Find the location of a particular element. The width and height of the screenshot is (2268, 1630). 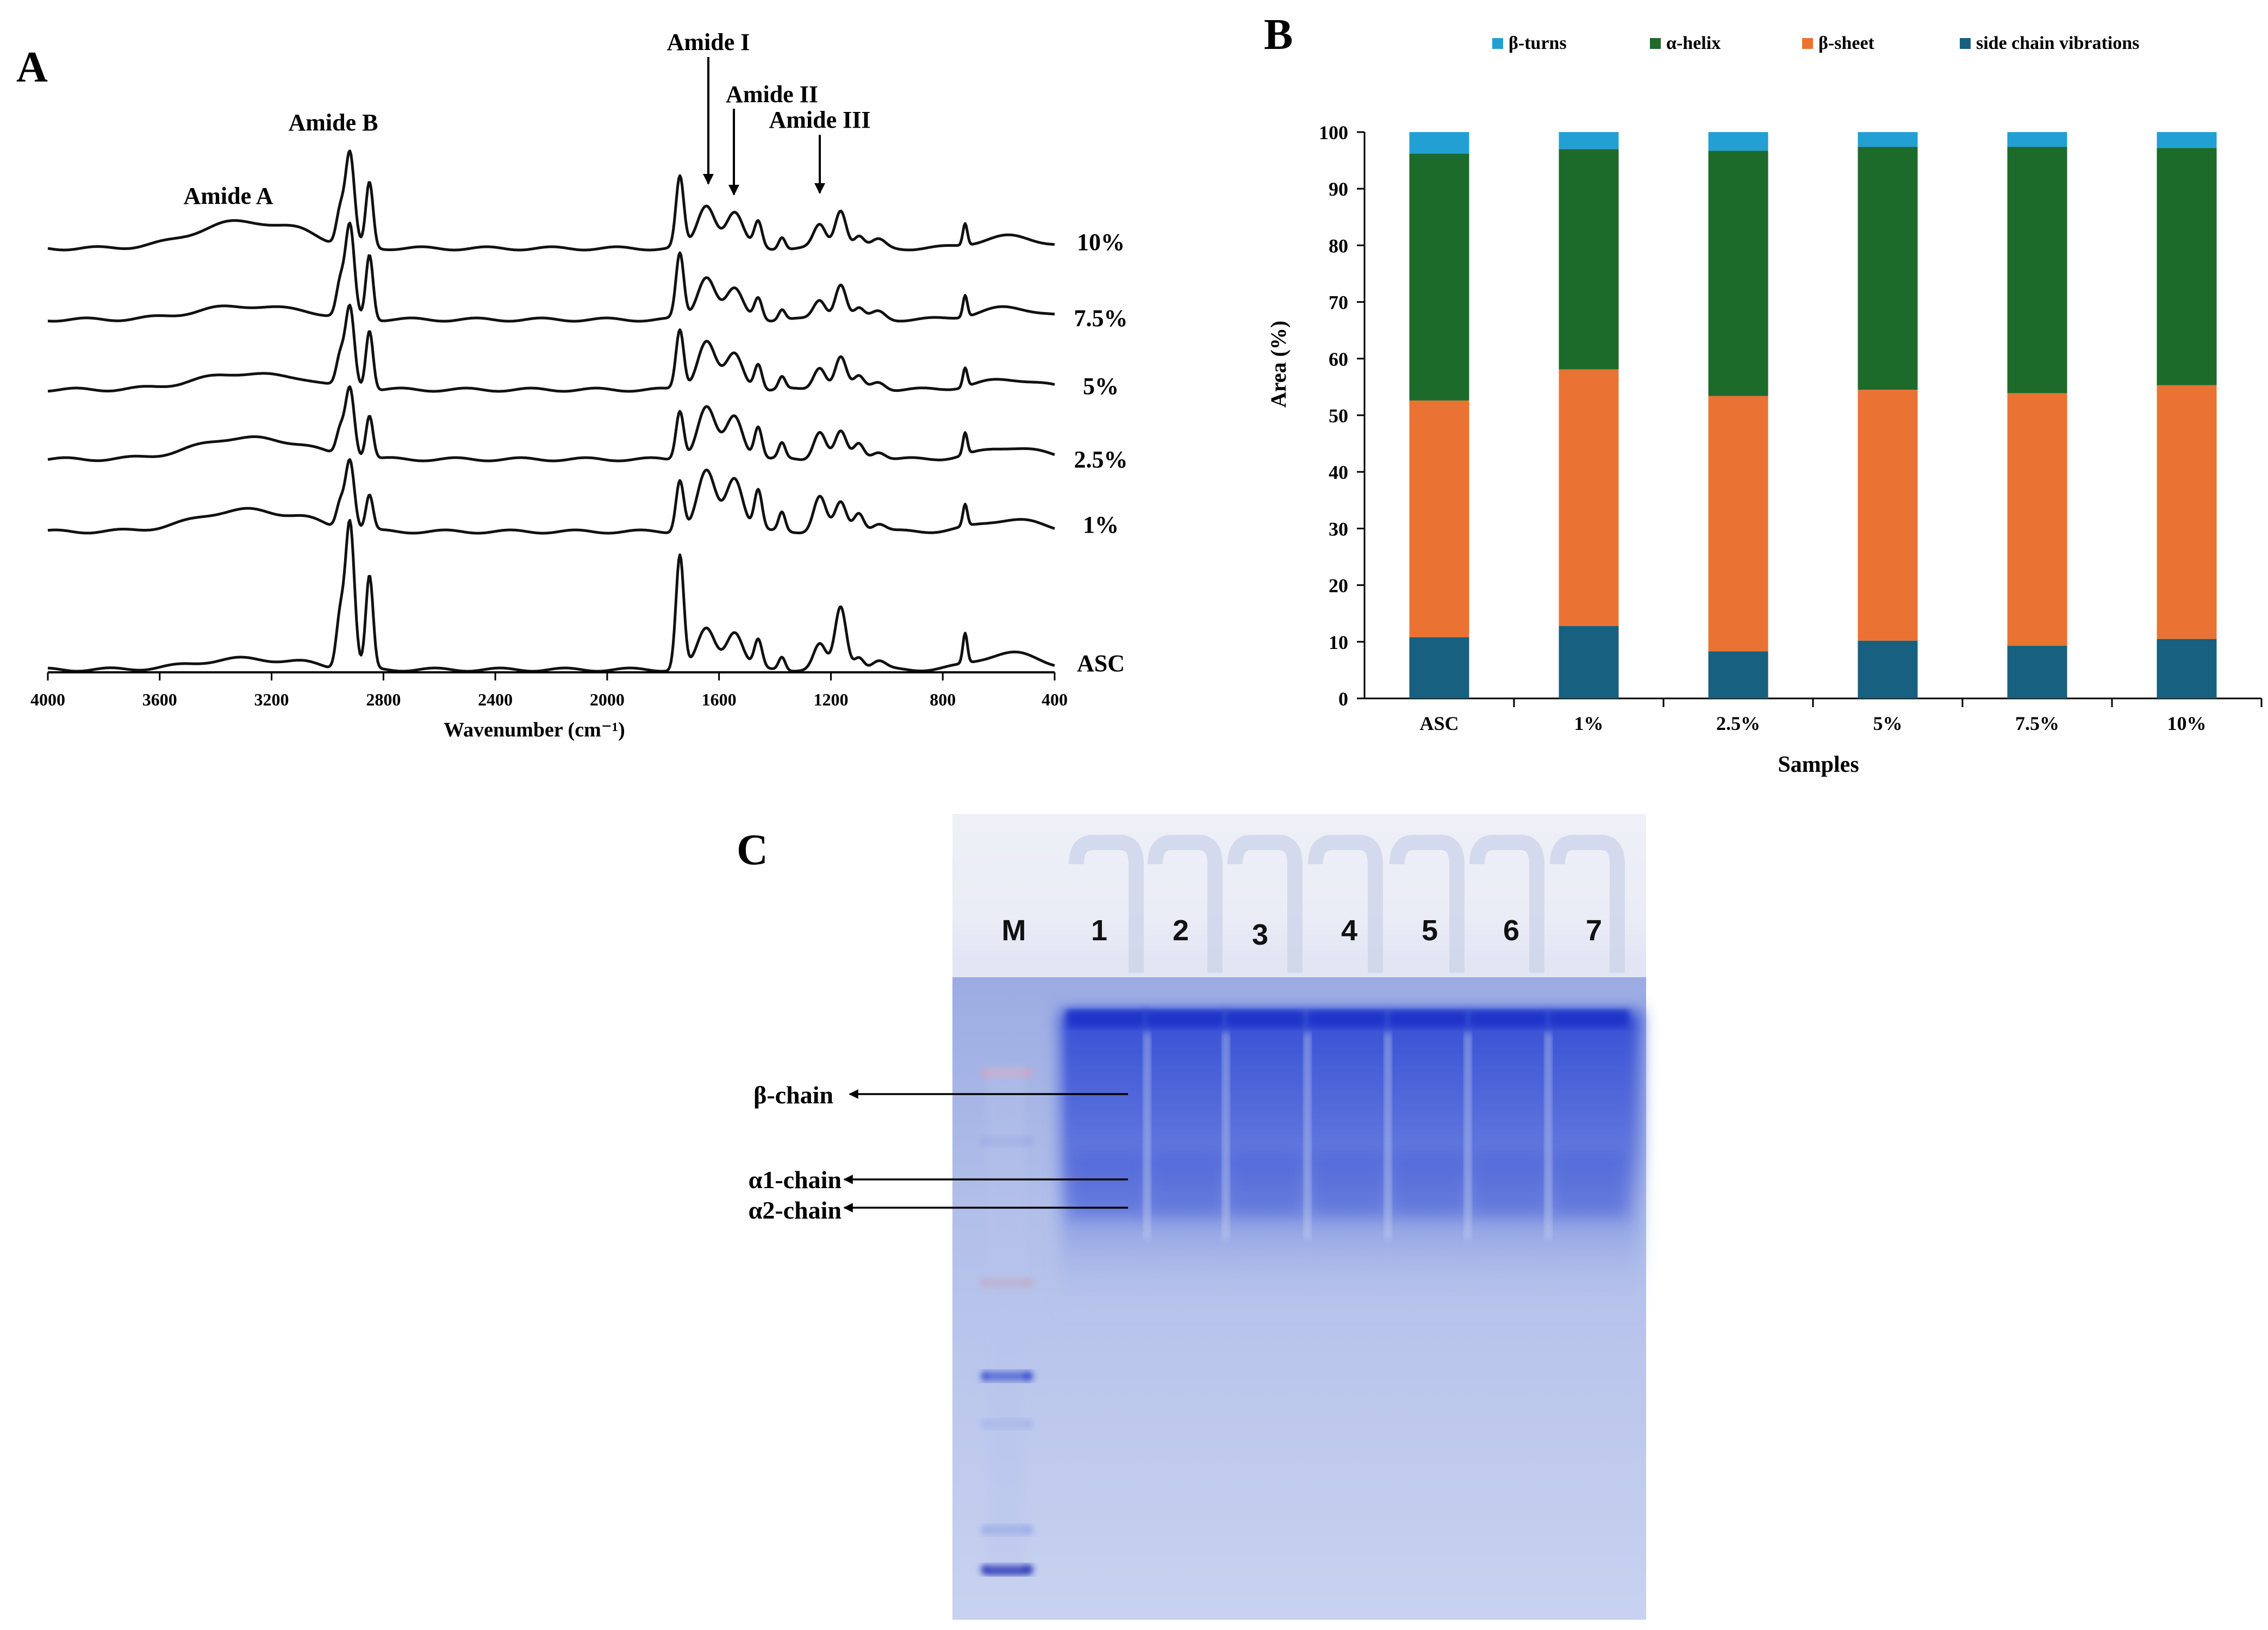

panel-a-x-tick-label: 1200 is located at coordinates (830, 700).